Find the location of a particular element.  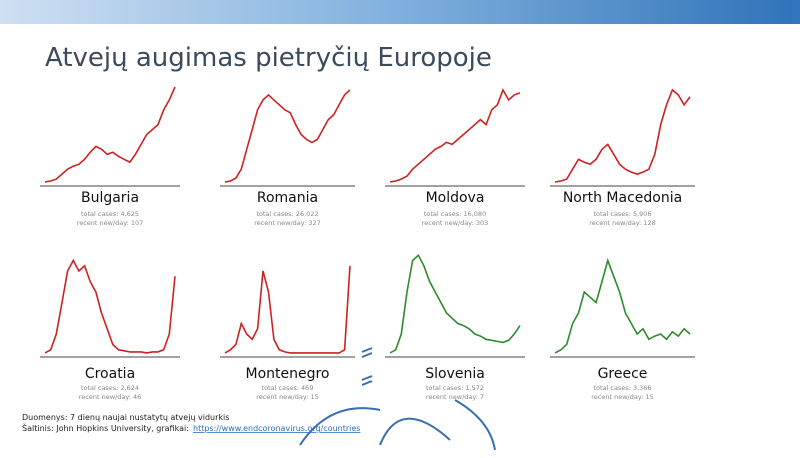

annotation: total cases: 469 is located at coordinates (288, 388).